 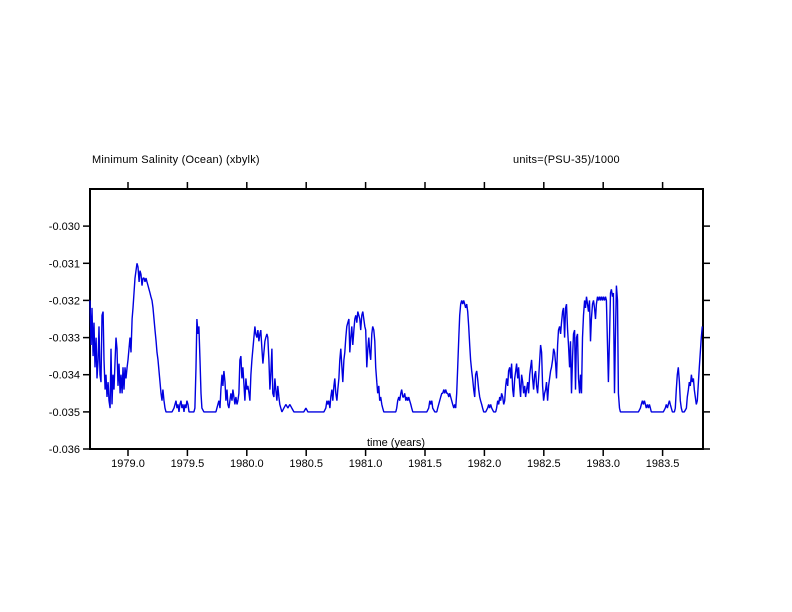 I want to click on x-axis-tick-label: 1980.0, so click(x=247, y=464).